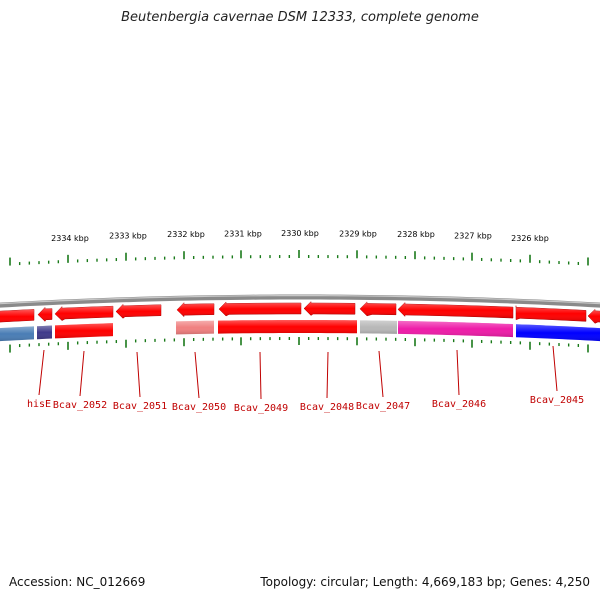 This screenshot has height=600, width=600. I want to click on gene-label: Bcav_2049, so click(261, 408).